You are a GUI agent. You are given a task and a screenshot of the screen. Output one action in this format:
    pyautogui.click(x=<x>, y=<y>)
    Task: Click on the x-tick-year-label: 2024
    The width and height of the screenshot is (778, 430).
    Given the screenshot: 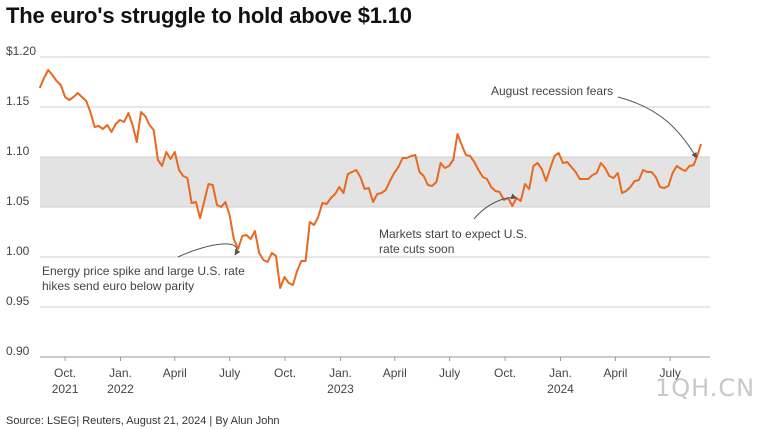 What is the action you would take?
    pyautogui.click(x=560, y=389)
    